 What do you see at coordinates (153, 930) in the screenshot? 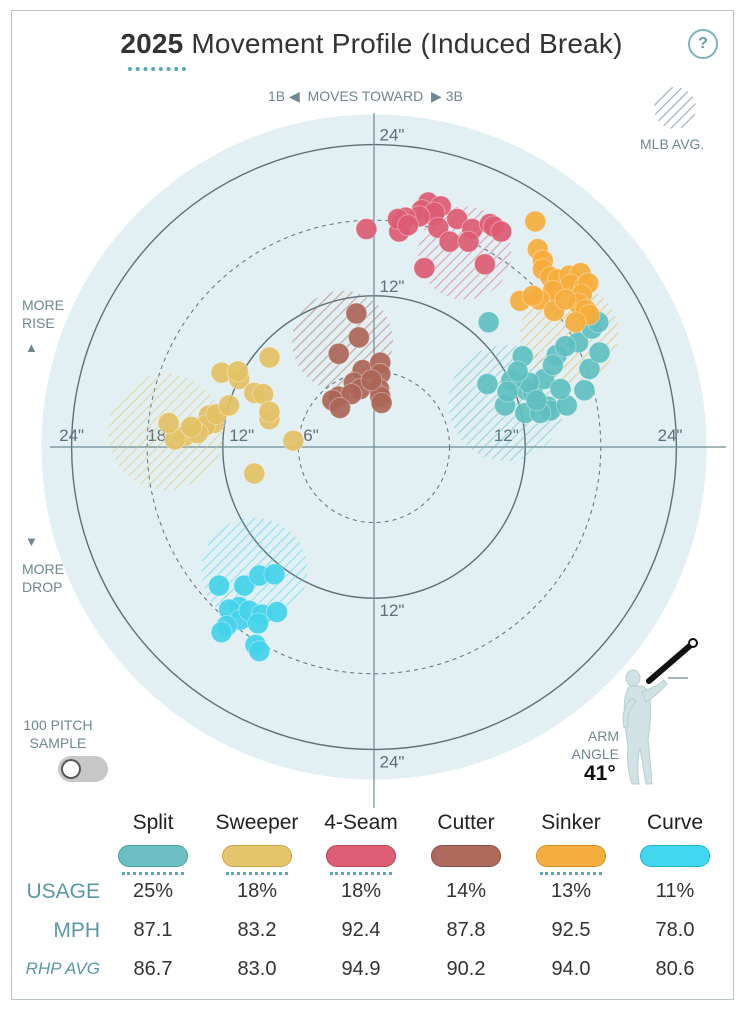
I see `mph-value: 87.1` at bounding box center [153, 930].